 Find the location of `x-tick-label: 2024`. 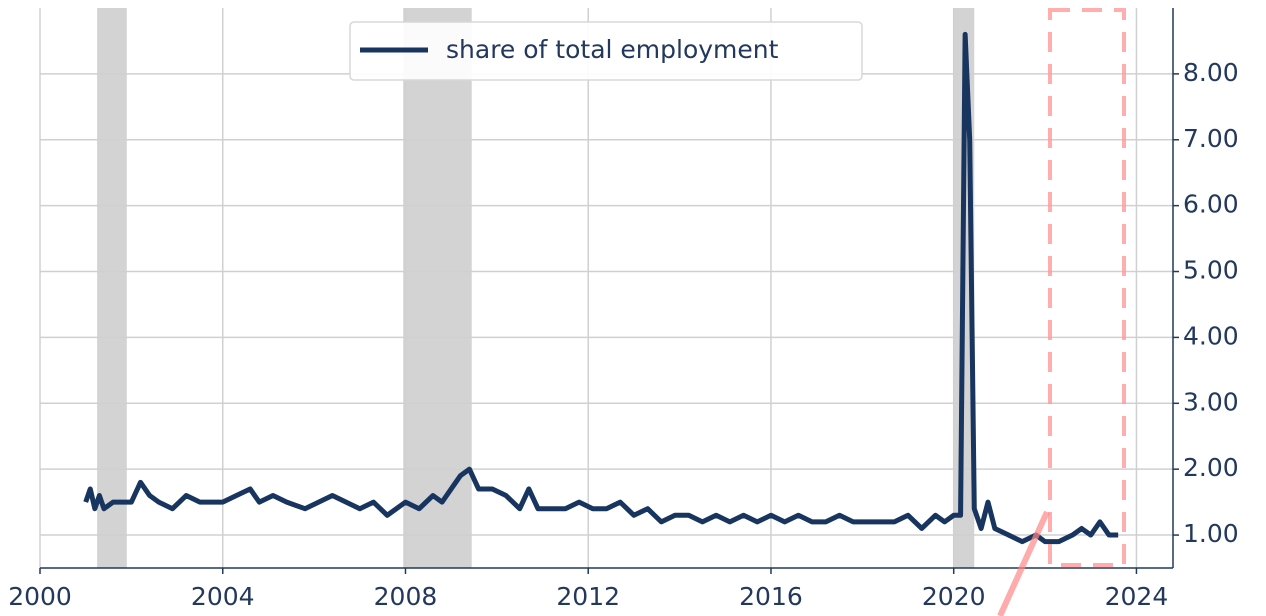

x-tick-label: 2024 is located at coordinates (1137, 596).